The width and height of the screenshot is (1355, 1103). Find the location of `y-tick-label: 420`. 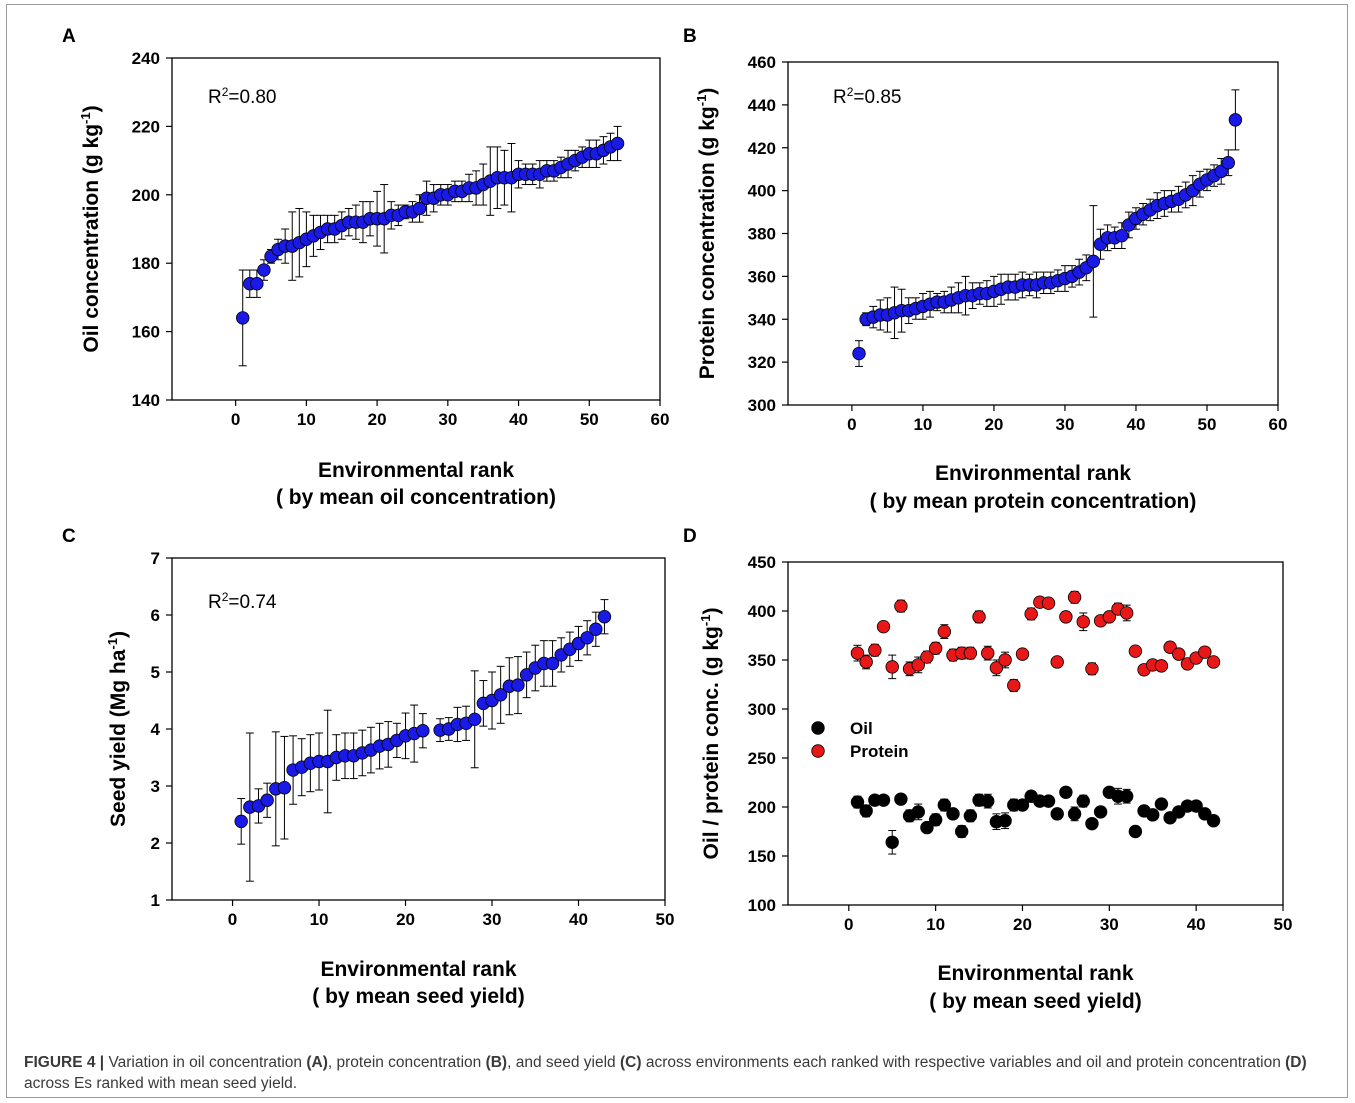

y-tick-label: 420 is located at coordinates (762, 148).